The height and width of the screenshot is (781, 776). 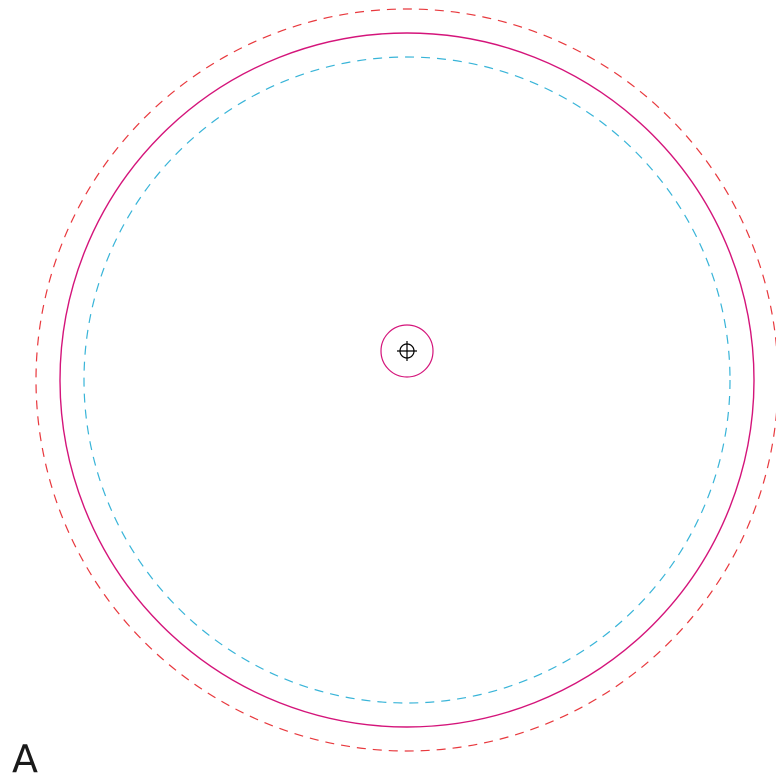 I want to click on page-label: A, so click(x=25, y=759).